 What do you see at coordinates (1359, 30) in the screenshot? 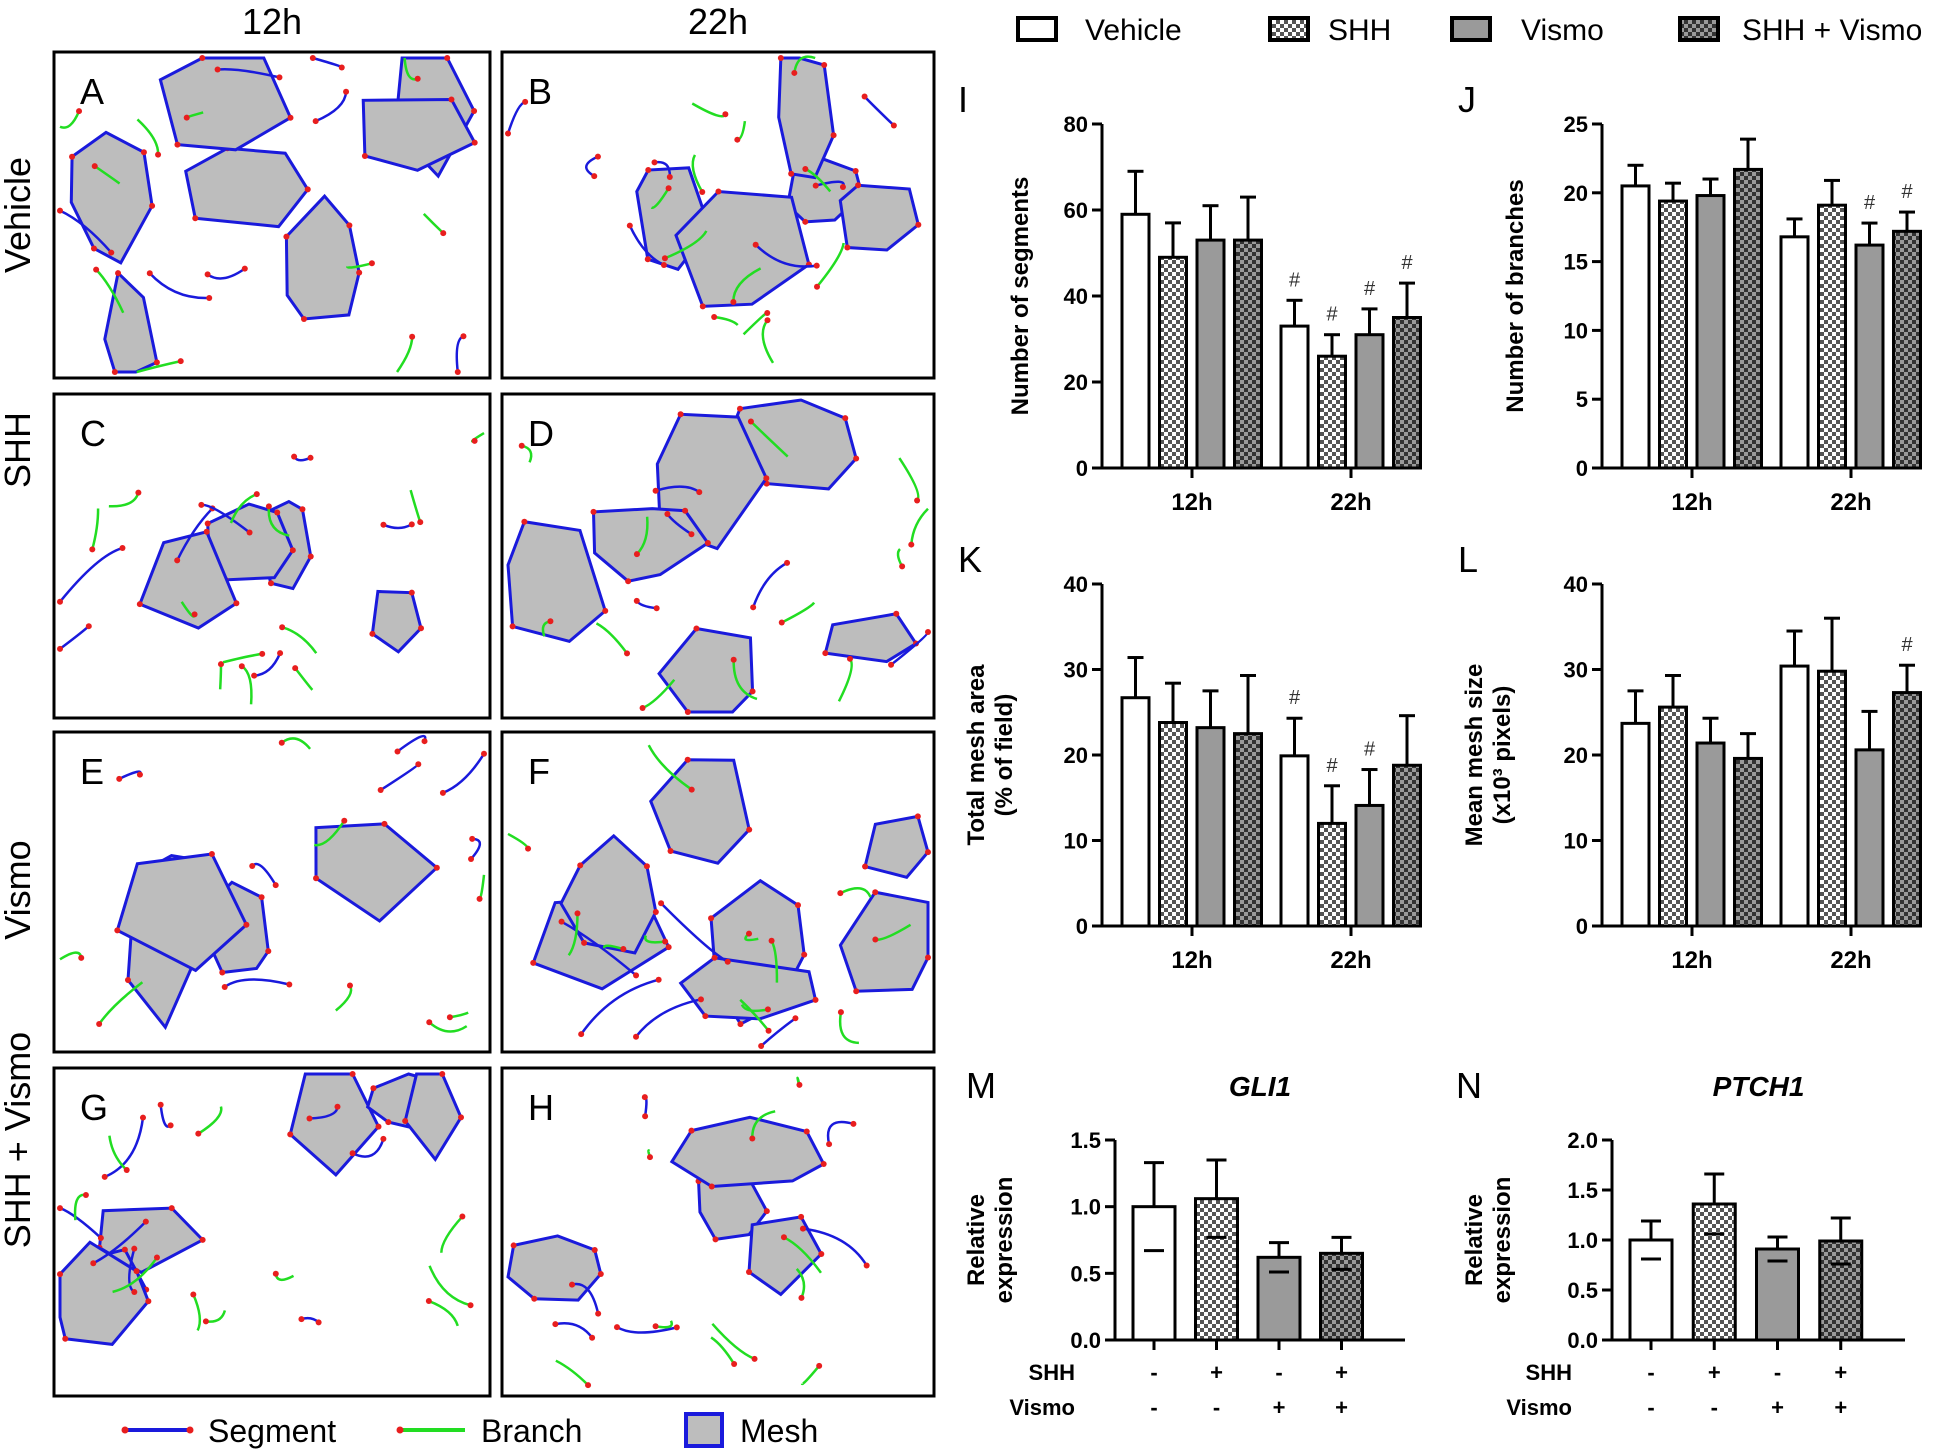
I see `legend-label-shh: SHH` at bounding box center [1359, 30].